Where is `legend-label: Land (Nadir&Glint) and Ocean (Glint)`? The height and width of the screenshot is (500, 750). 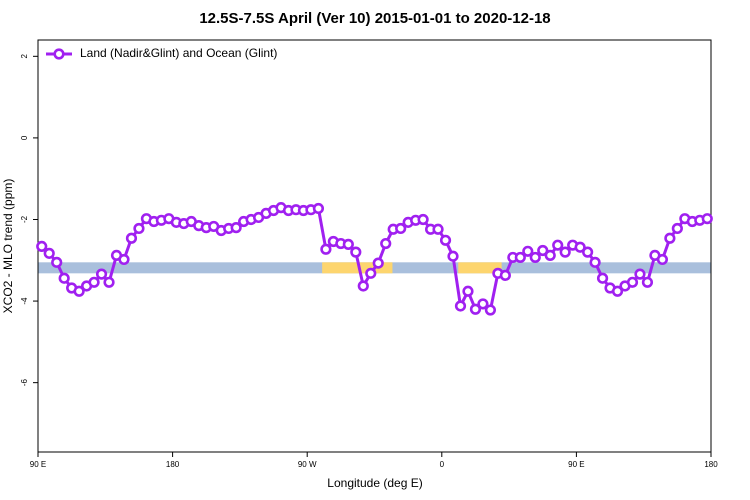 legend-label: Land (Nadir&Glint) and Ocean (Glint) is located at coordinates (178, 53).